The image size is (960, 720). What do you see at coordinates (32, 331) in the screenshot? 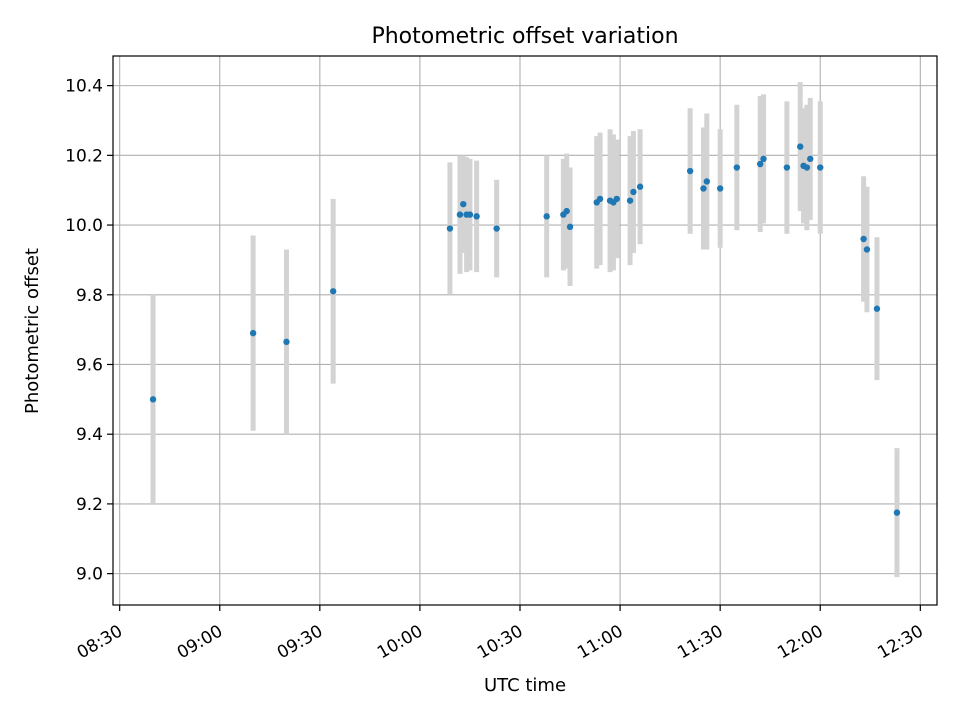
I see `y-axis-label: Photometric offset` at bounding box center [32, 331].